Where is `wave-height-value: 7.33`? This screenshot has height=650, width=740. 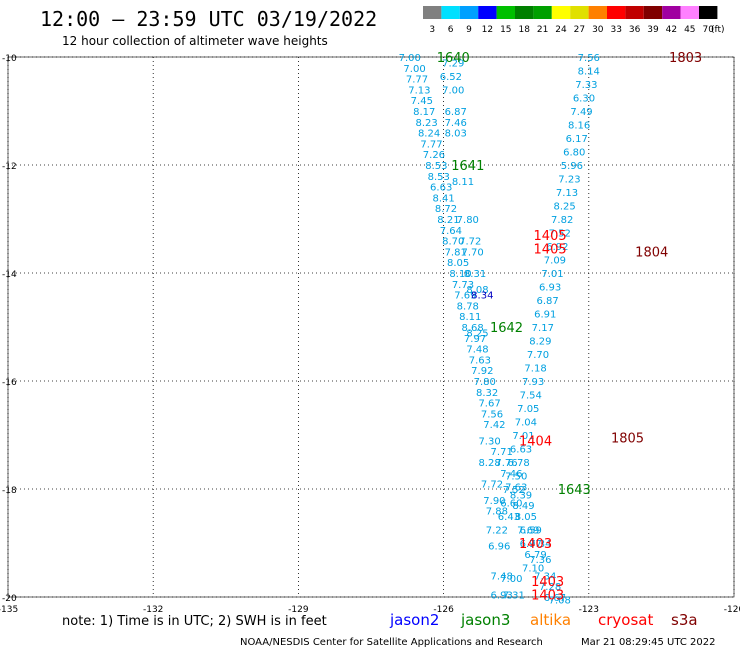
wave-height-value: 7.33 is located at coordinates (586, 85).